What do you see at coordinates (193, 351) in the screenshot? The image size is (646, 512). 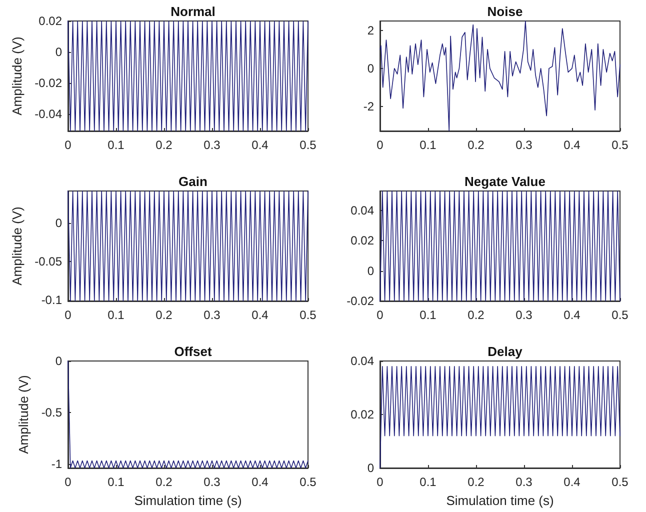 I see `chart-title: Offset` at bounding box center [193, 351].